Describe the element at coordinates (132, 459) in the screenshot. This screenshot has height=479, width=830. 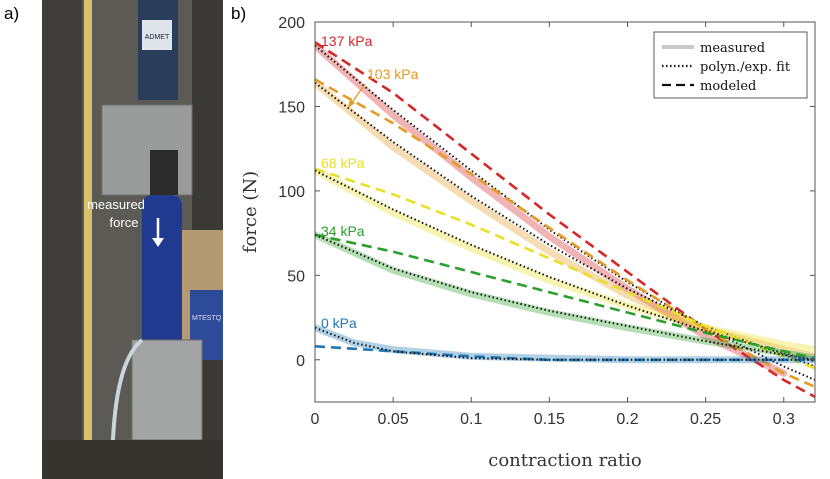
I see `machine-base` at that location.